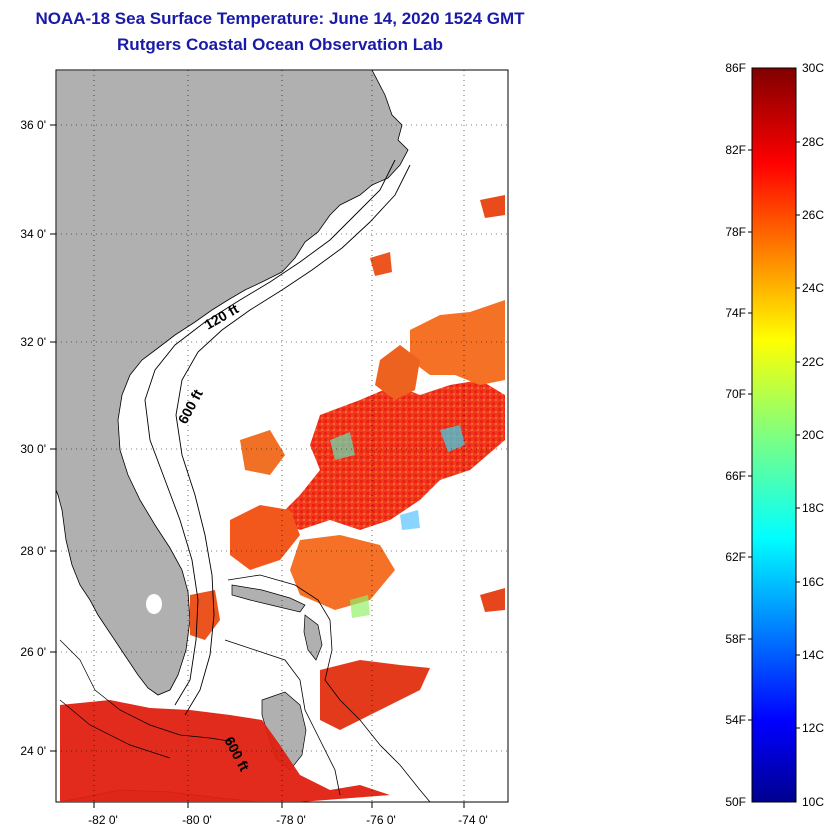 The height and width of the screenshot is (832, 833). What do you see at coordinates (147, 699) in the screenshot?
I see `contour-fl-keys` at bounding box center [147, 699].